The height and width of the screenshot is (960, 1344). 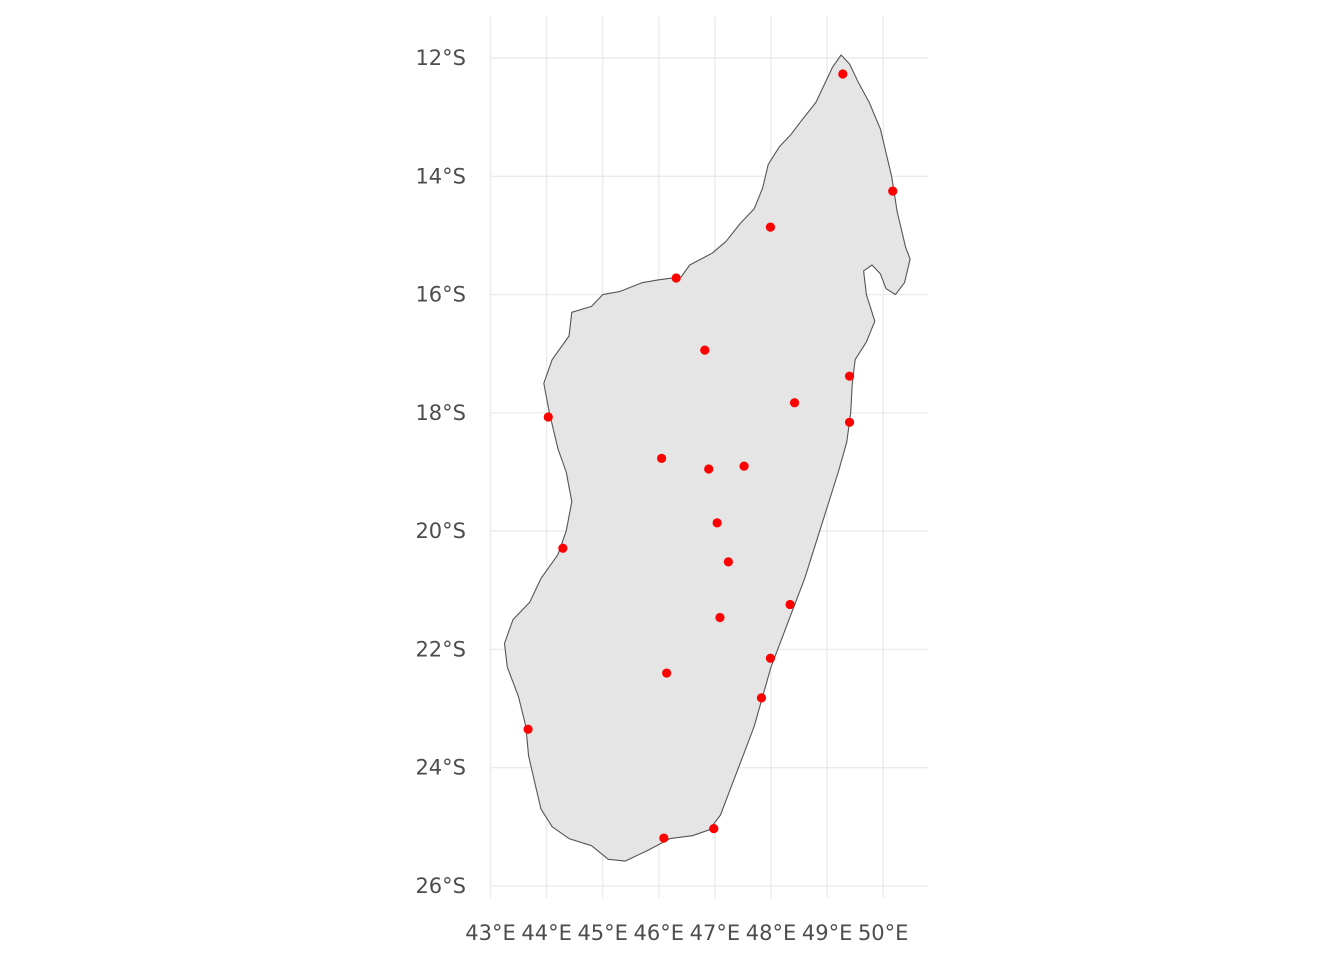 I want to click on x-tick-label: 49°E, so click(x=827, y=933).